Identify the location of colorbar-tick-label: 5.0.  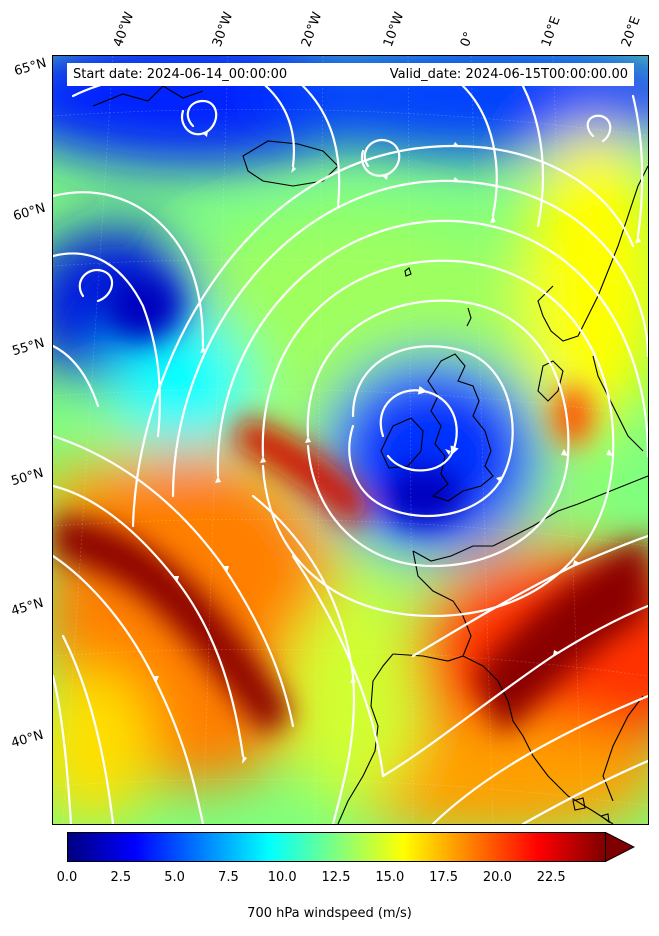
(174, 877).